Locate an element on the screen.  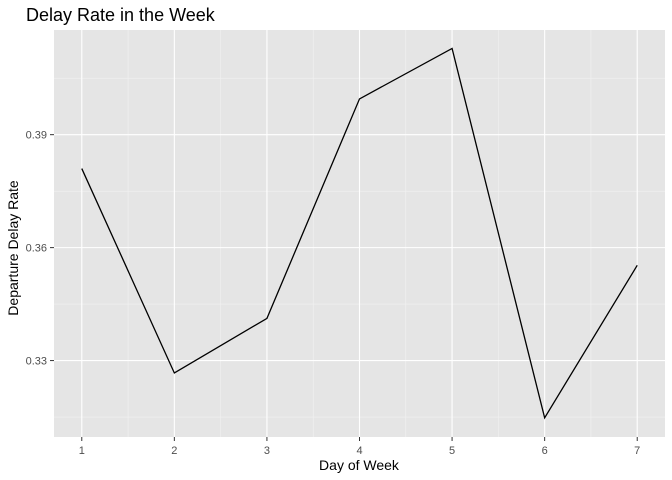
x-axis-tick-labels: 1 2 3 4 5 6 7 is located at coordinates (360, 451).